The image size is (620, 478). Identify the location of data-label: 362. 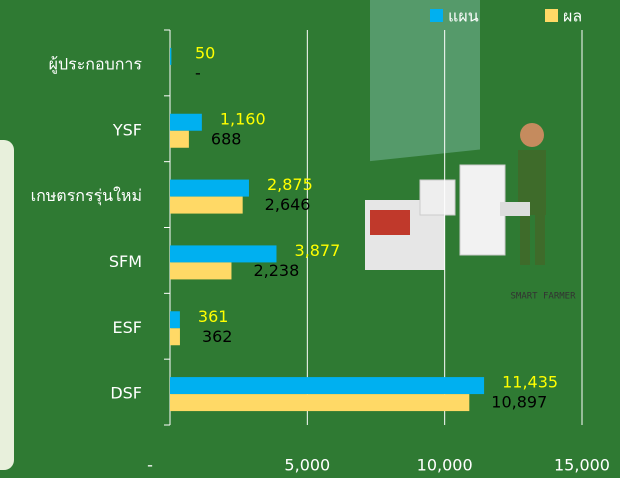
(217, 336).